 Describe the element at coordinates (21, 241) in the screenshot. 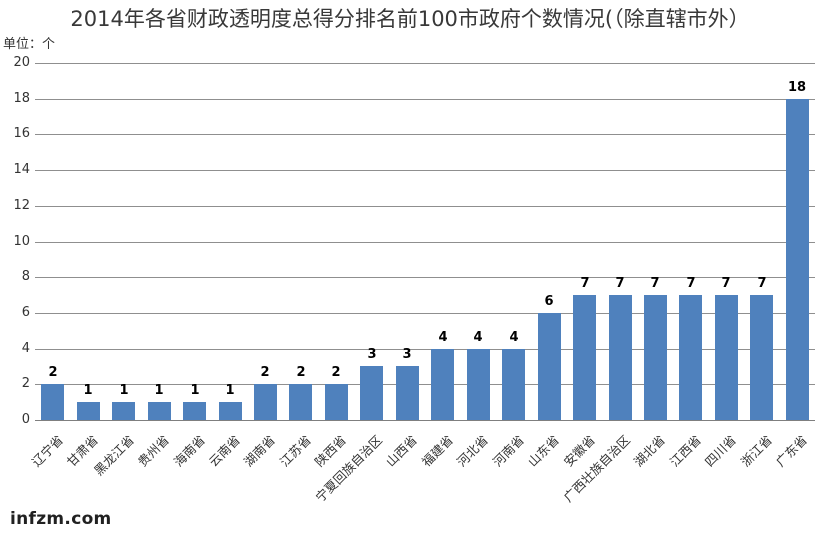

I see `y-axis-tick-label: 10` at that location.